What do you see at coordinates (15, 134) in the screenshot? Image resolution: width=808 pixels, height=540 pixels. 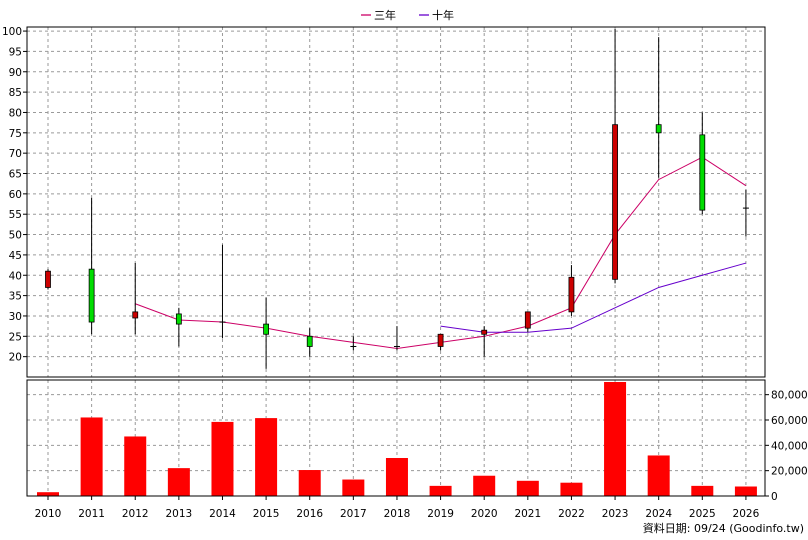 I see `price-tick-label: 75` at bounding box center [15, 134].